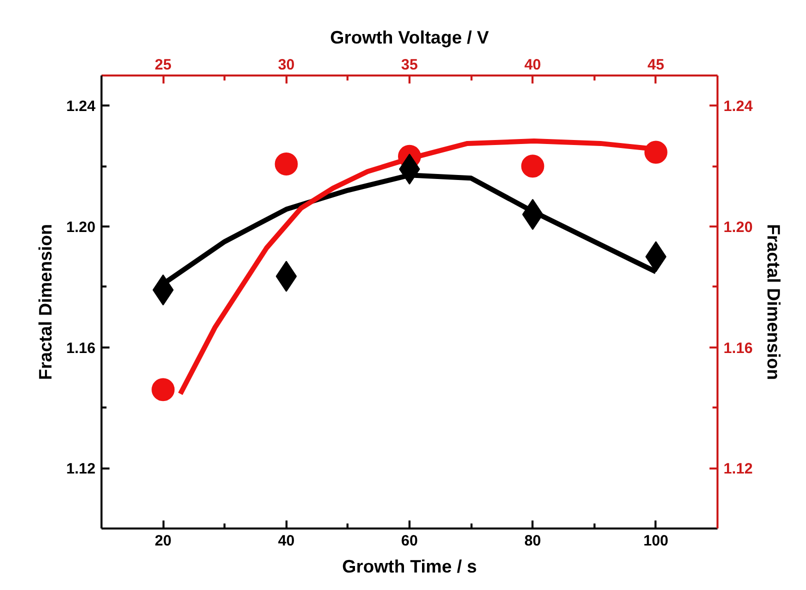 The image size is (806, 590). Describe the element at coordinates (739, 107) in the screenshot. I see `y2-tick-label: 1.24` at that location.